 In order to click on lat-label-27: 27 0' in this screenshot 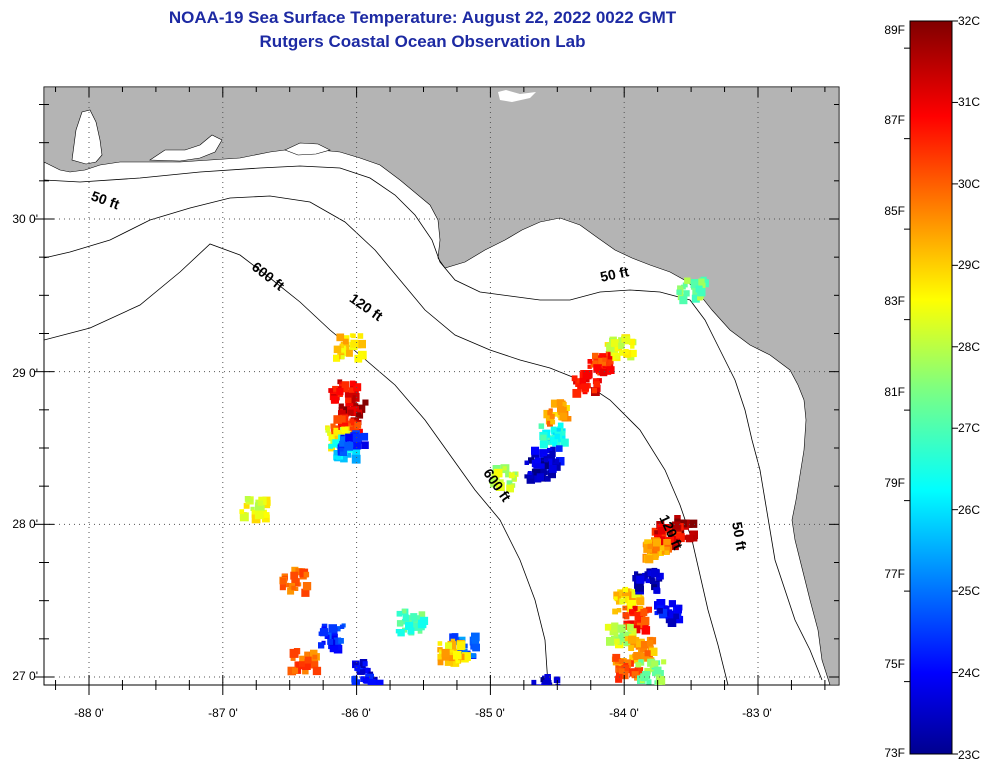, I will do `click(25, 676)`.